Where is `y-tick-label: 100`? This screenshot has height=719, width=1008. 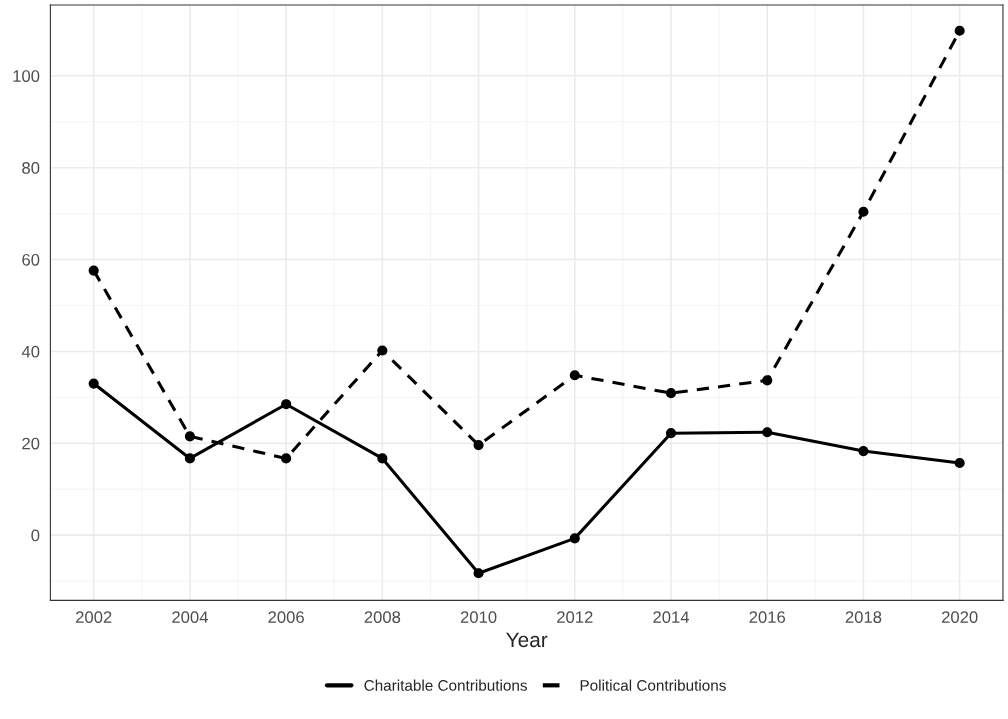
y-tick-label: 100 is located at coordinates (26, 76).